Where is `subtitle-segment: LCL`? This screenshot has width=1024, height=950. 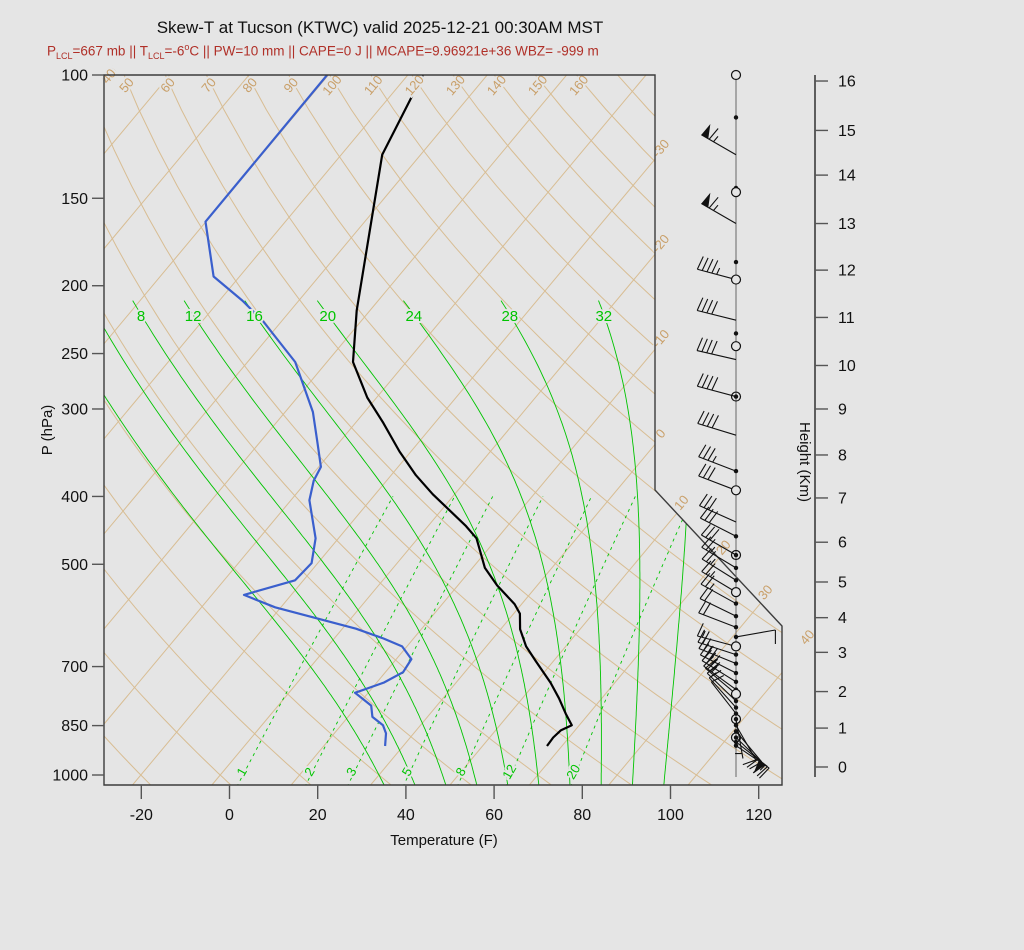 subtitle-segment: LCL is located at coordinates (156, 56).